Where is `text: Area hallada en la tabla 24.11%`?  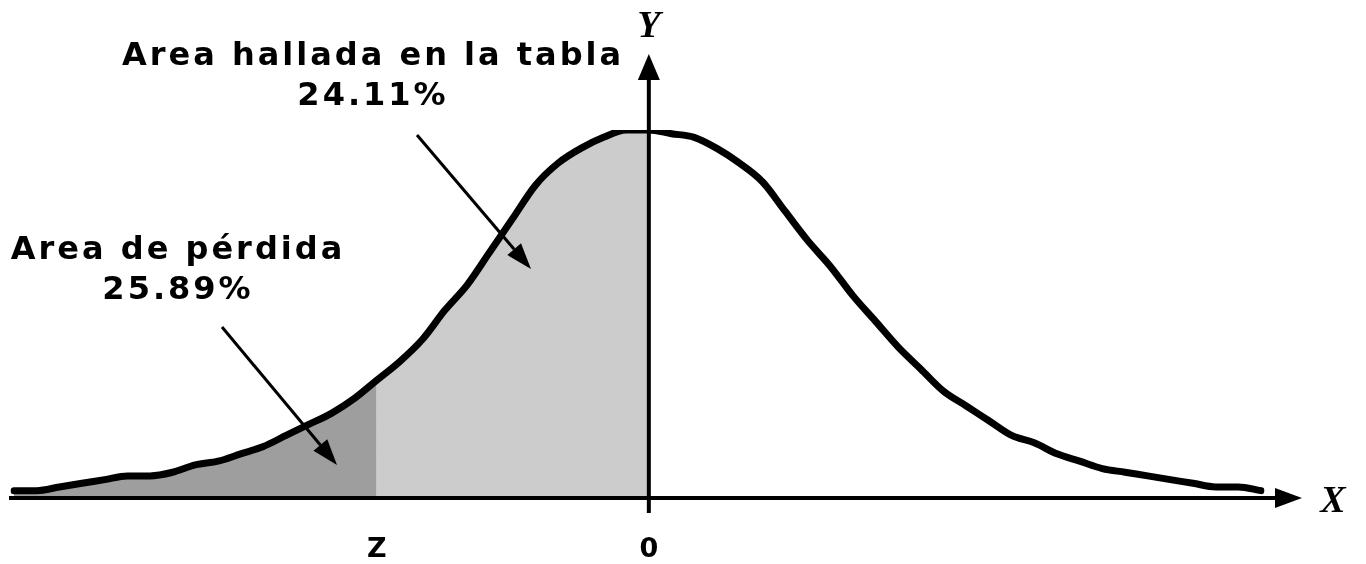
text: Area hallada en la tabla 24.11% is located at coordinates (373, 74).